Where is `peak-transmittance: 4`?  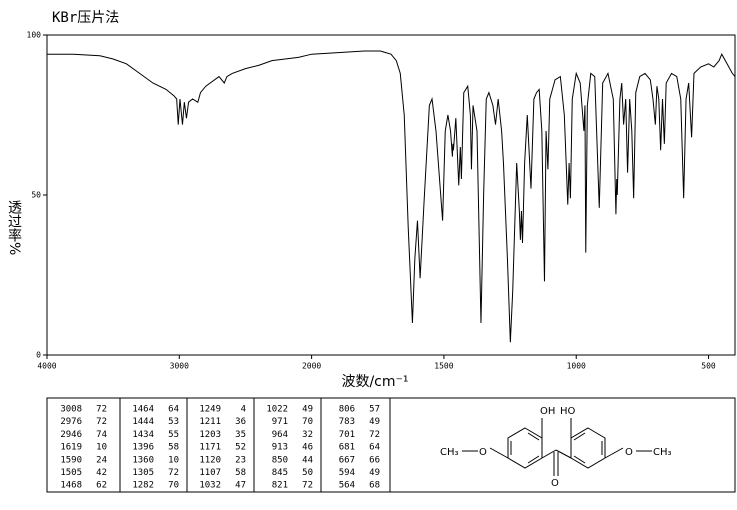
peak-transmittance: 4 is located at coordinates (243, 410).